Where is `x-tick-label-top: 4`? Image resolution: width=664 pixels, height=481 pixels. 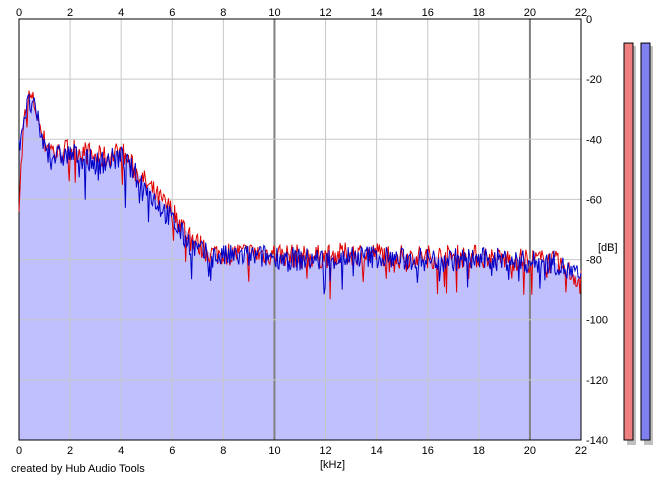
x-tick-label-top: 4 is located at coordinates (121, 13).